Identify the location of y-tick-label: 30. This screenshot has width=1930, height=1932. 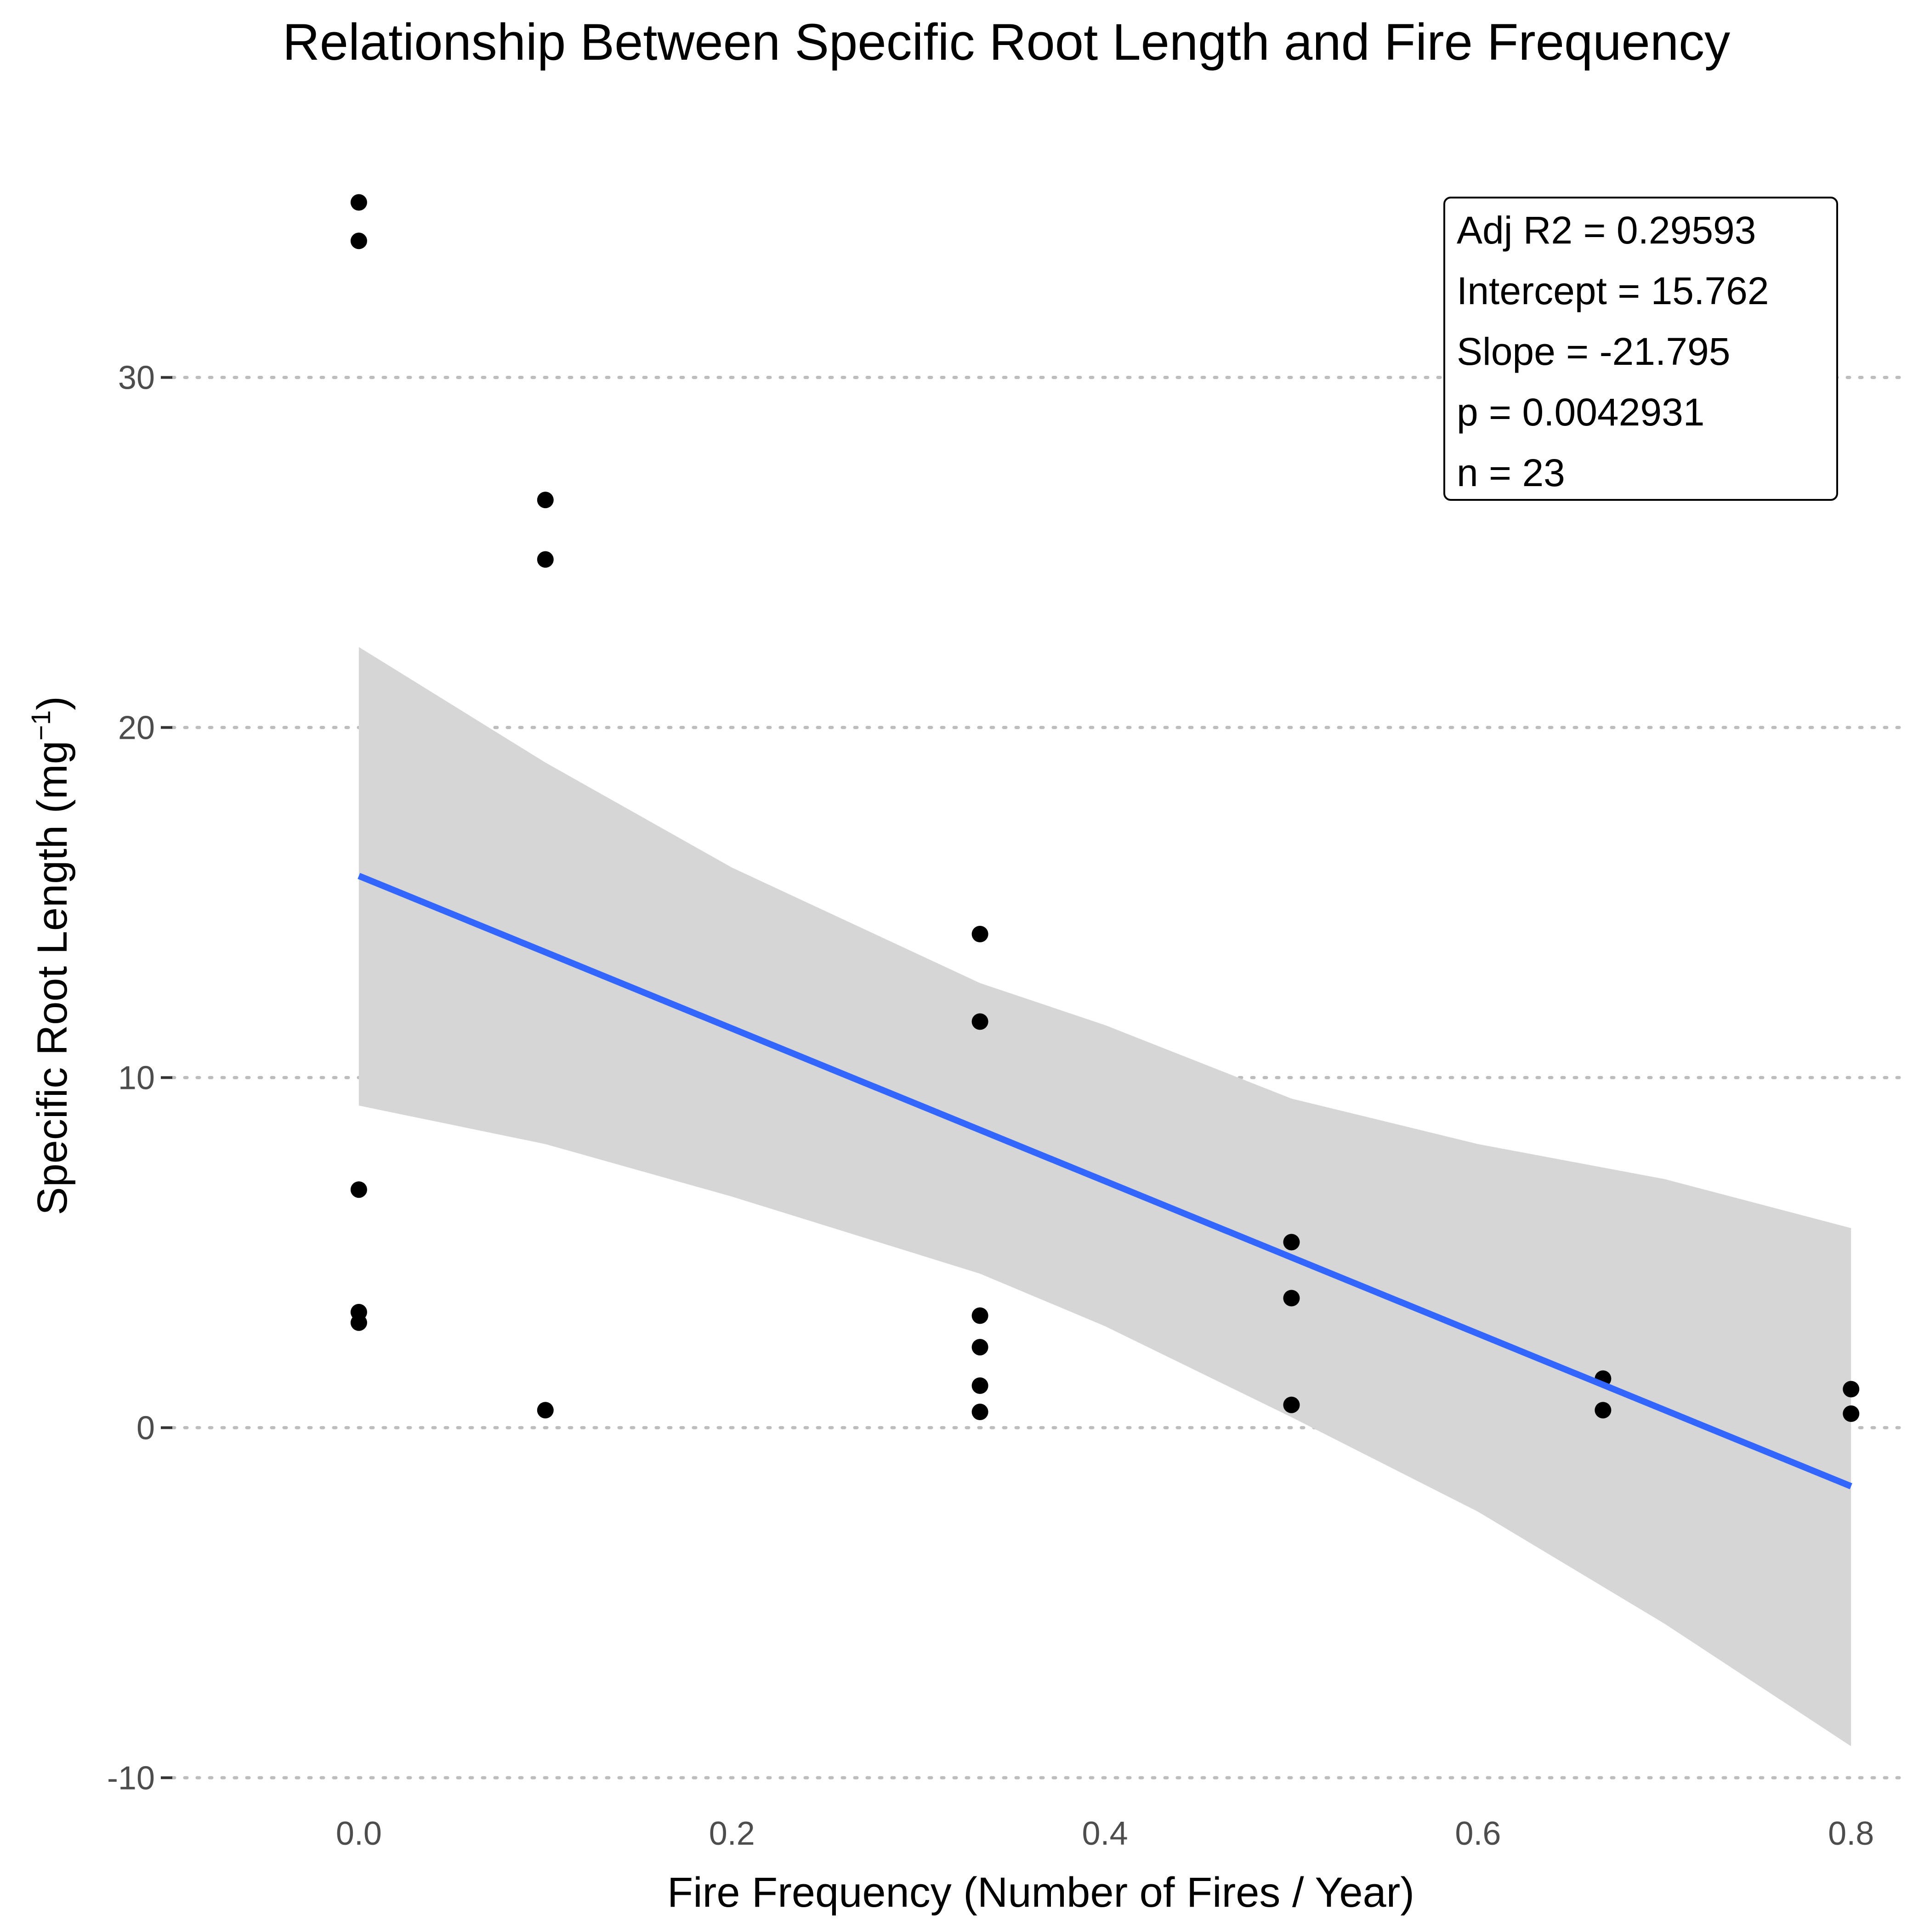
(136, 377).